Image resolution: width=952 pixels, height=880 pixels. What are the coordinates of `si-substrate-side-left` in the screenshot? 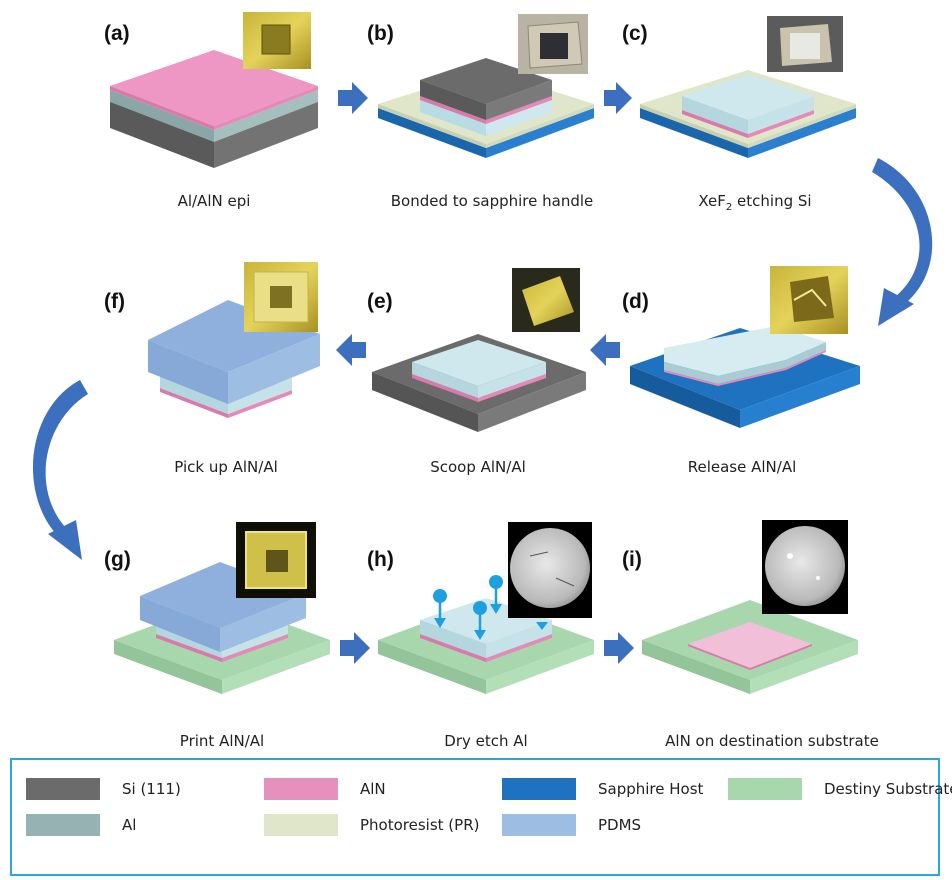 It's located at (425, 402).